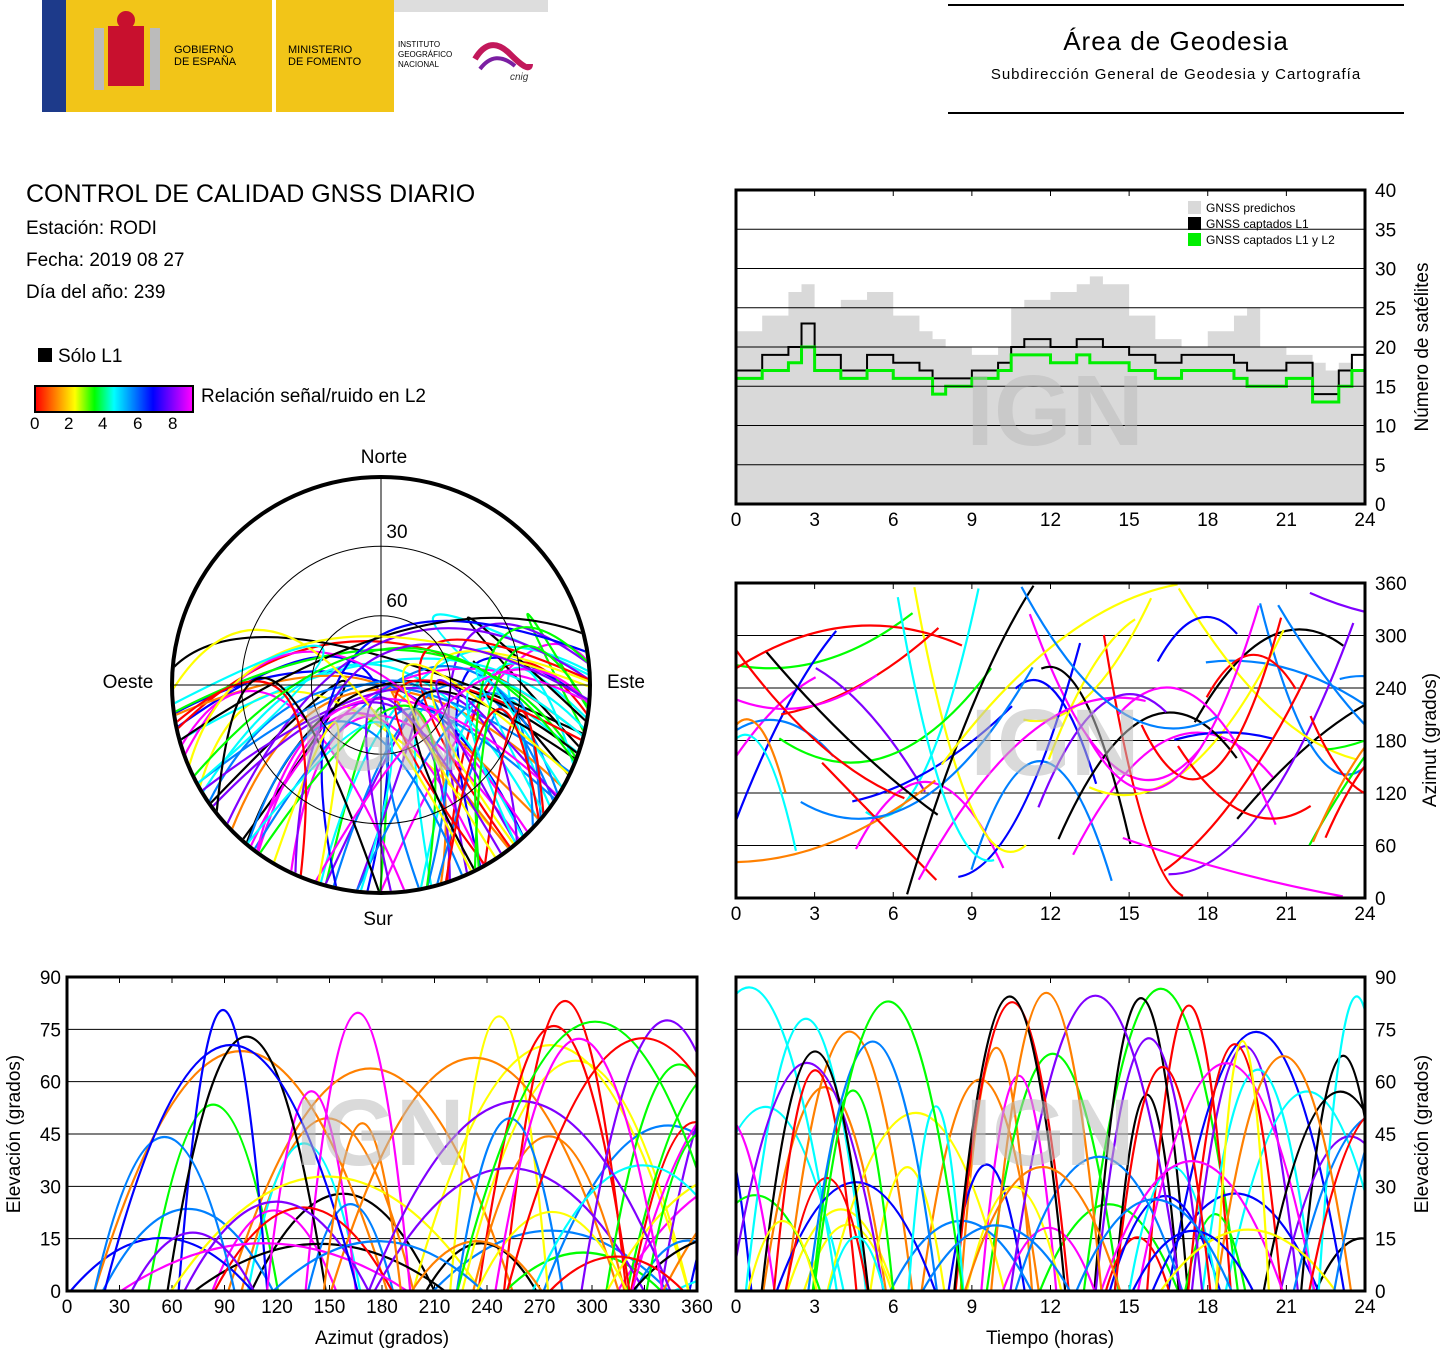  I want to click on y-tick-label: 20, so click(1385, 348).